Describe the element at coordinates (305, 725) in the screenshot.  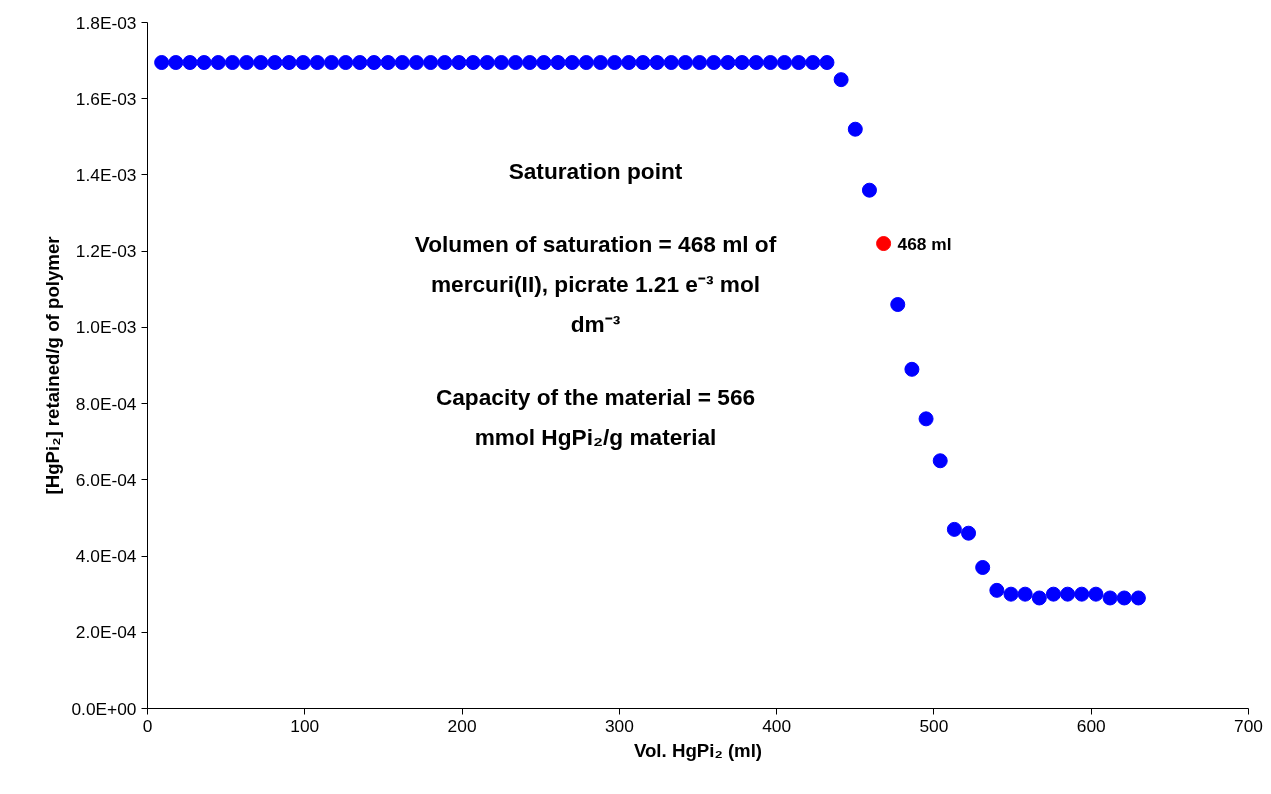
I see `x-tick-label: 100` at that location.